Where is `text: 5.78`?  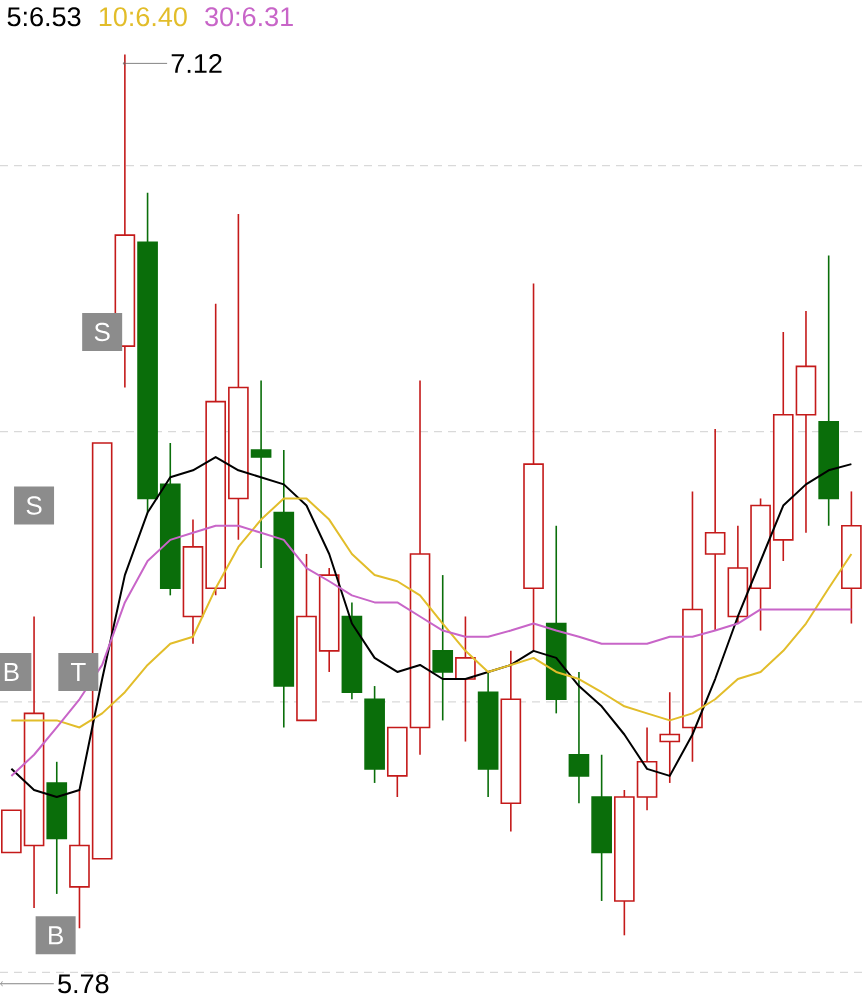 text: 5.78 is located at coordinates (83, 984).